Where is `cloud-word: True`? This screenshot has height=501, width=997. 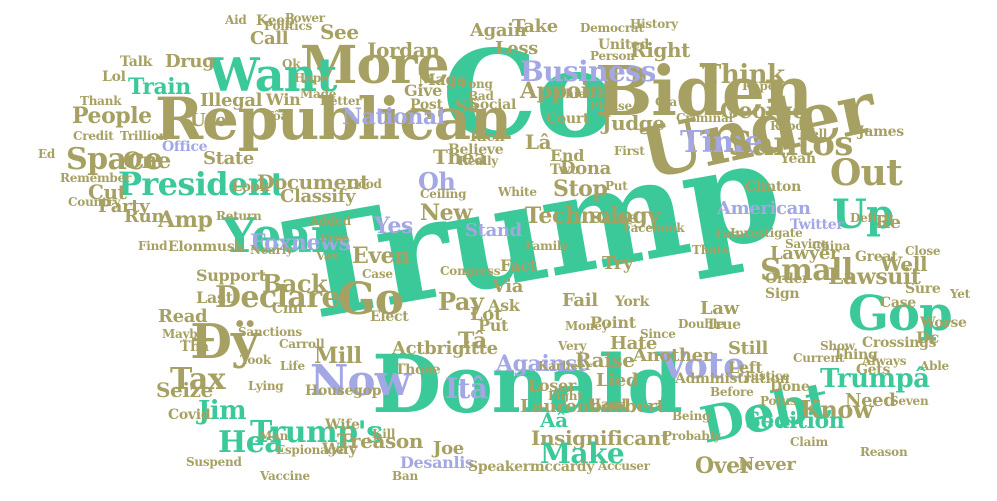
cloud-word: True is located at coordinates (723, 325).